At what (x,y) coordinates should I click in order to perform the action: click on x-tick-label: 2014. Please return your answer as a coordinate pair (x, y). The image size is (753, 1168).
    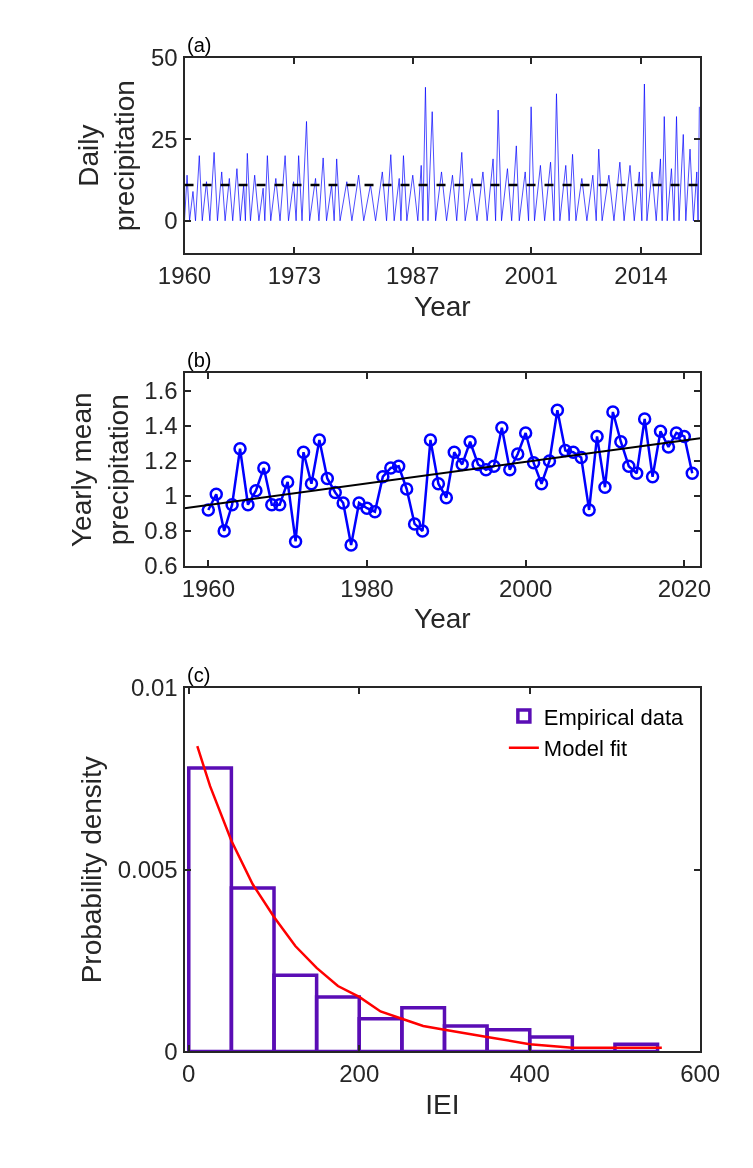
    Looking at the image, I should click on (641, 276).